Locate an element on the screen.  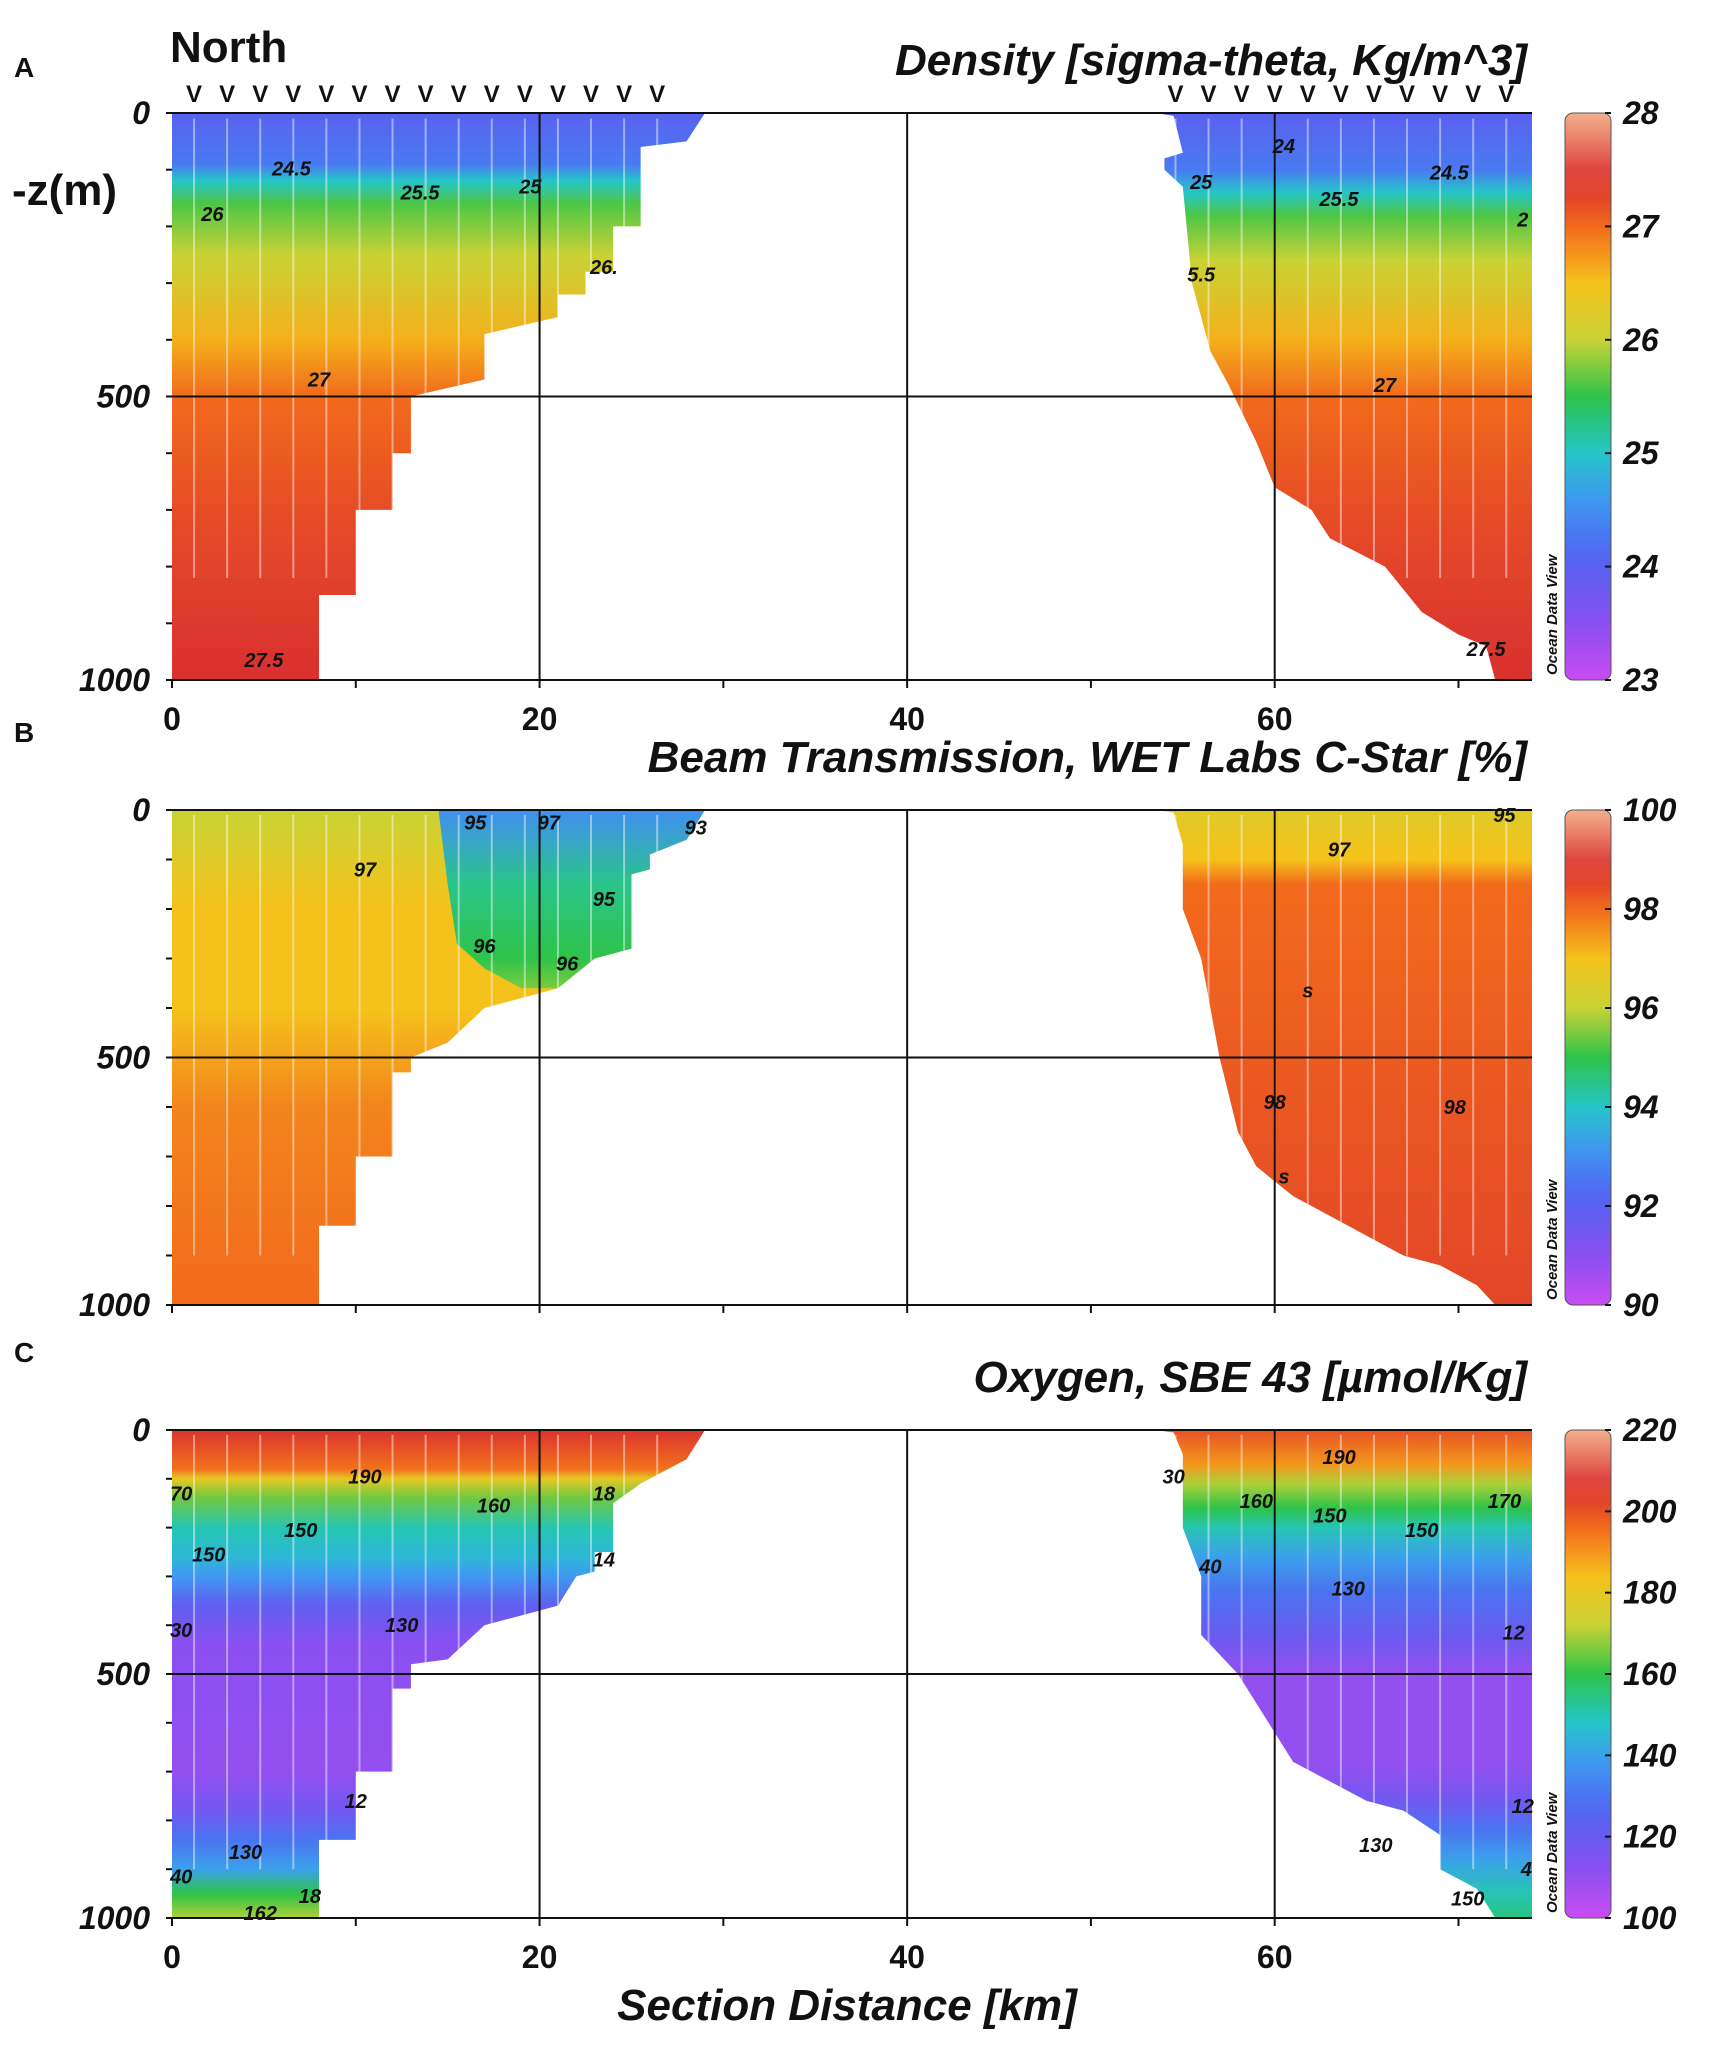
panel-title: Density [sigma-theta, Kg/m^3] is located at coordinates (1211, 60).